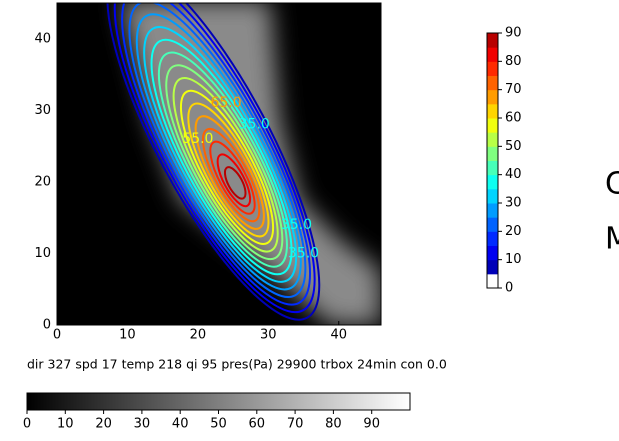 The height and width of the screenshot is (441, 619). What do you see at coordinates (513, 33) in the screenshot?
I see `colorbar-tick-label: 90` at bounding box center [513, 33].